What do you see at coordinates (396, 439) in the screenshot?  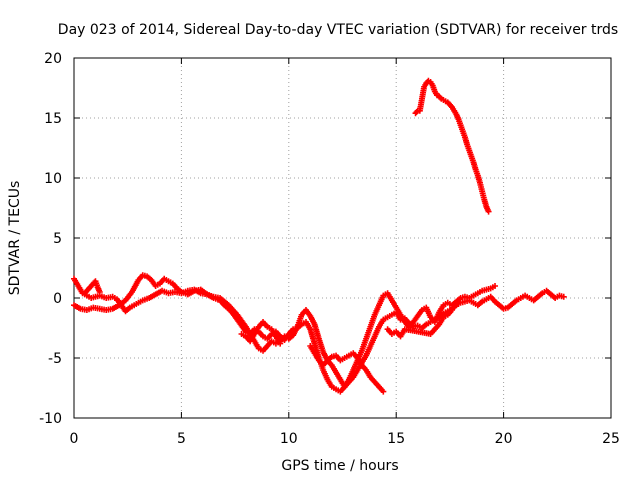 I see `x-tick-label: 15` at bounding box center [396, 439].